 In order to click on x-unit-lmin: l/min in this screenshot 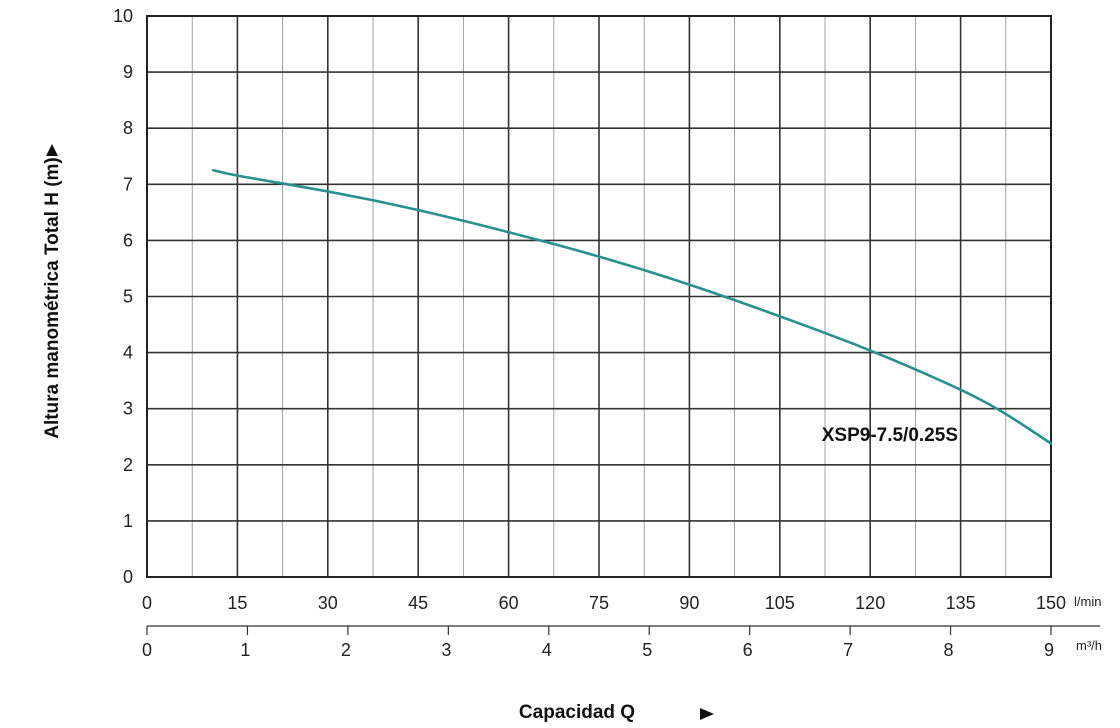, I will do `click(1087, 601)`.